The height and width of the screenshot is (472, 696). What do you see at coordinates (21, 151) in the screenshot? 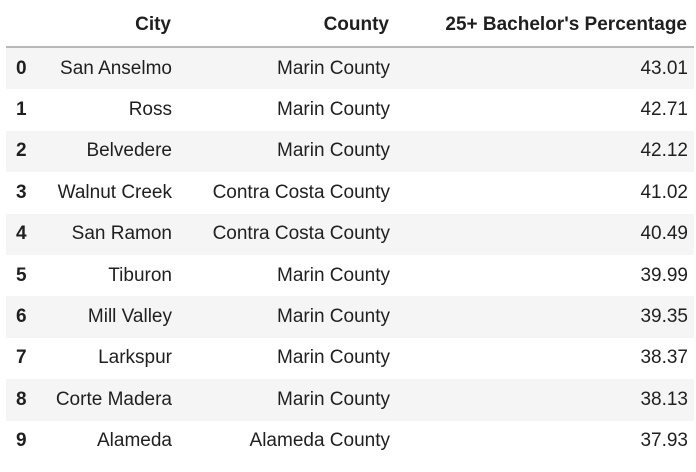
I see `row-index: 2` at bounding box center [21, 151].